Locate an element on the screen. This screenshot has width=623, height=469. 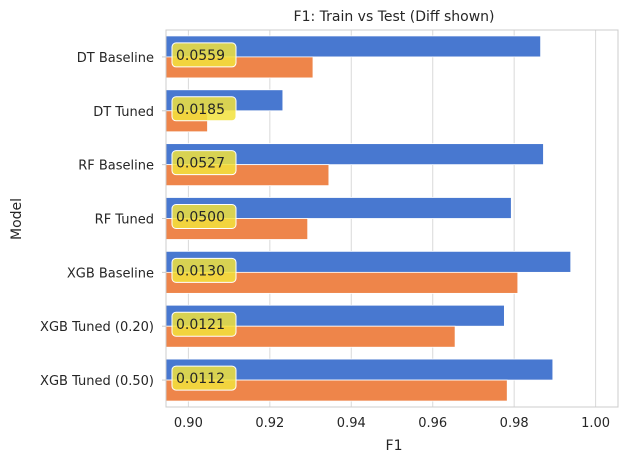
diff-annotation-label: 0.0121 is located at coordinates (200, 325).